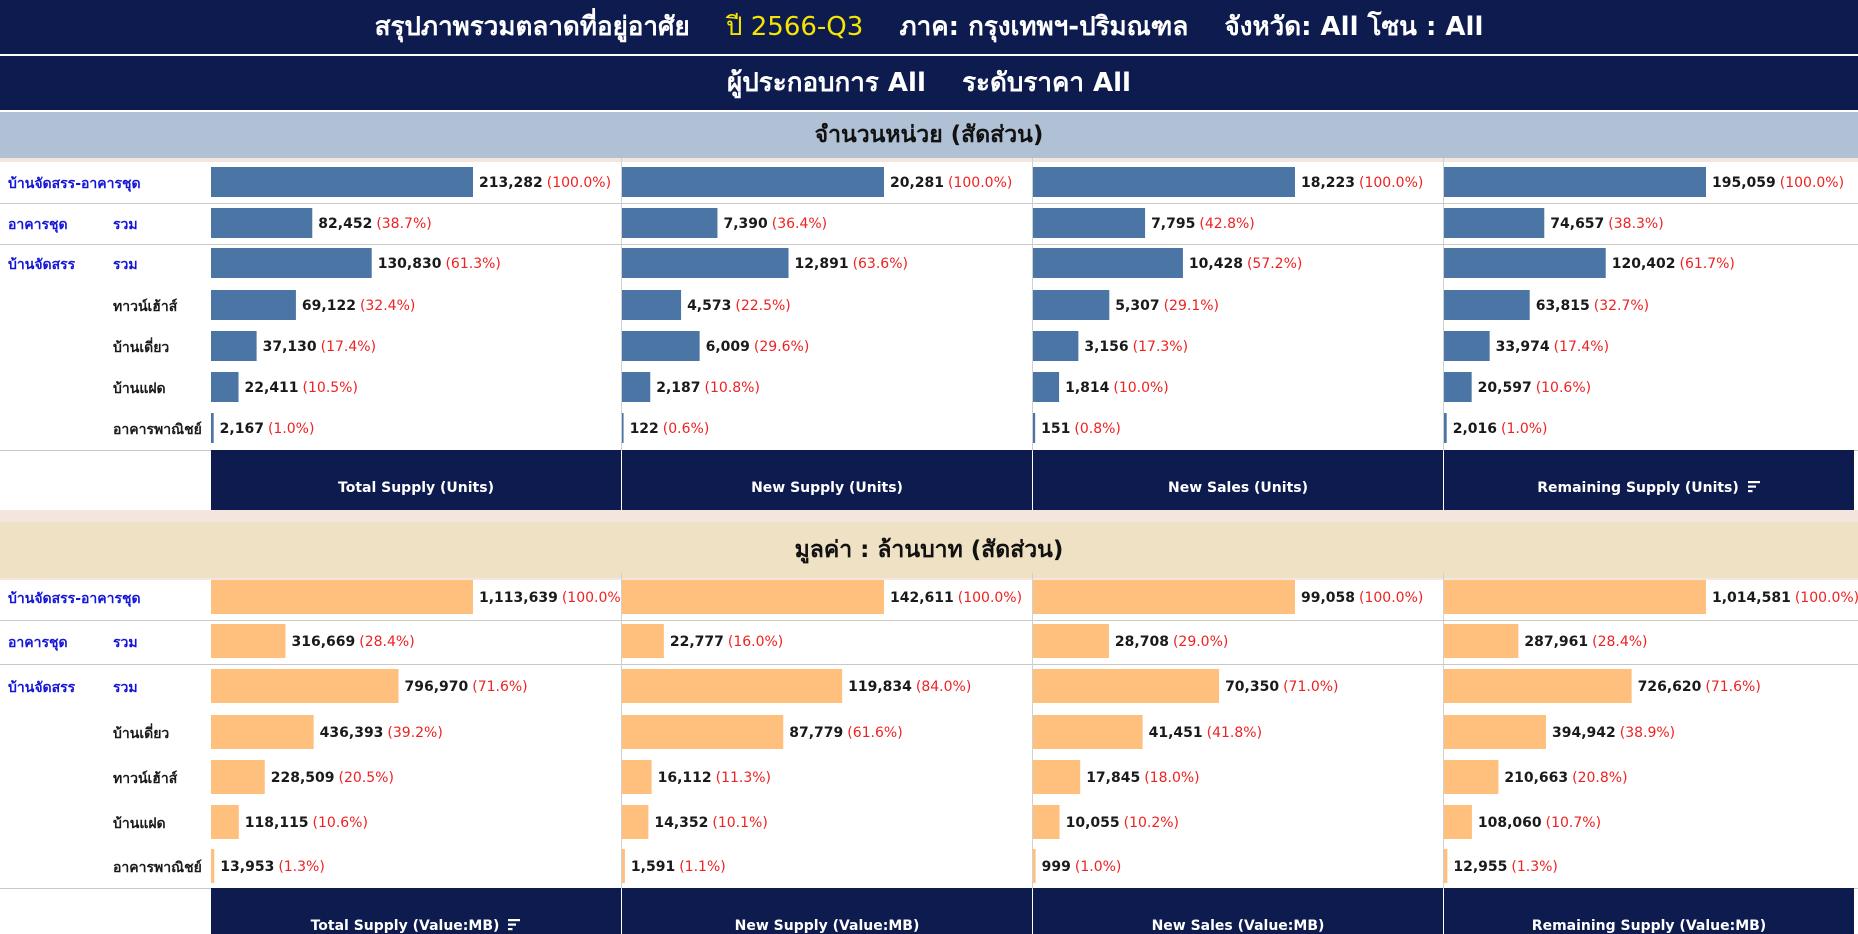  What do you see at coordinates (157, 430) in the screenshot?
I see `row-sub-label: อาคารพาณิชย์` at bounding box center [157, 430].